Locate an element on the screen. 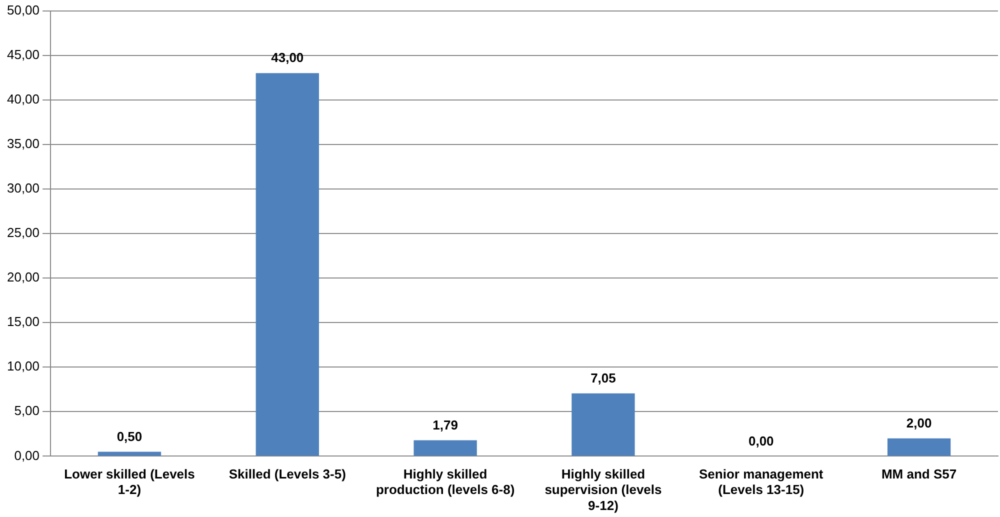 This screenshot has height=517, width=1000. y-tick-label: 40,00 is located at coordinates (23, 98).